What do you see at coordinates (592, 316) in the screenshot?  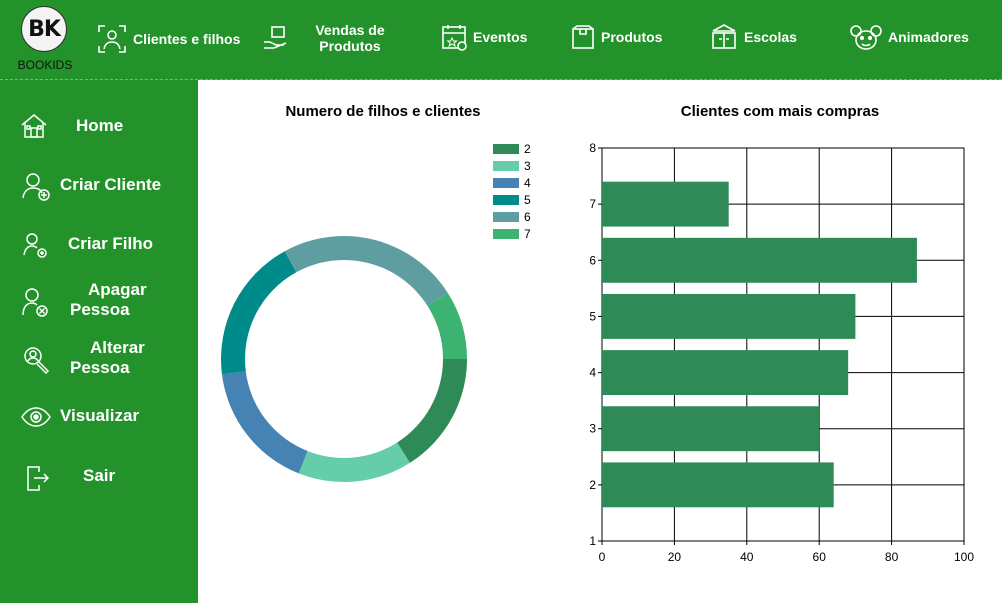 I see `y-tick-label: 5` at bounding box center [592, 316].